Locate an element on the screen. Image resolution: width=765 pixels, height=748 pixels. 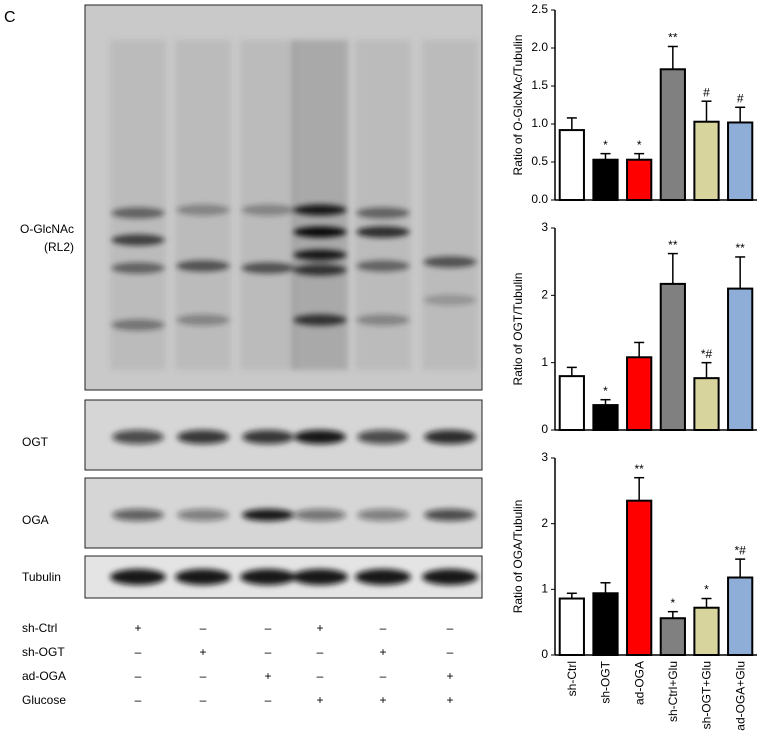
treatment-label: Glucose is located at coordinates (44, 700).